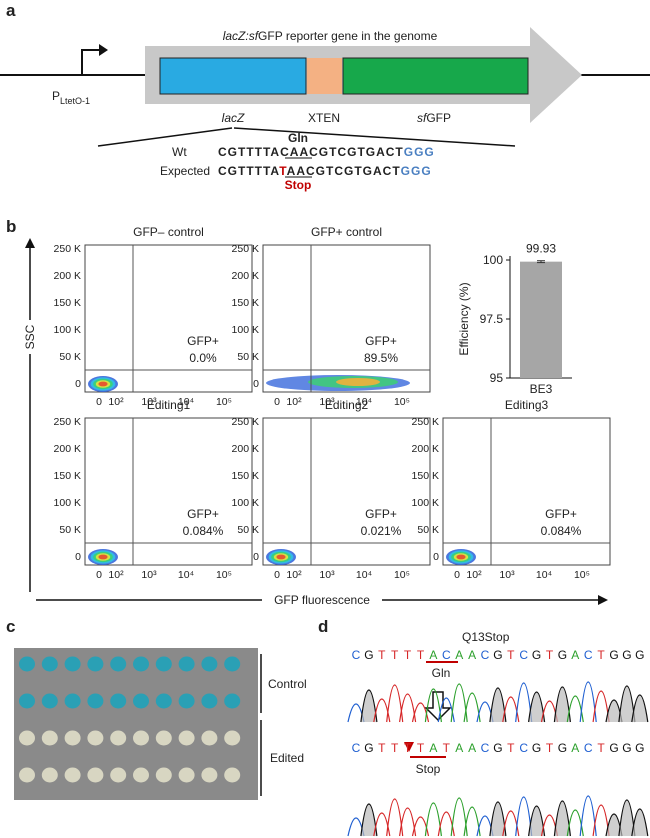 This screenshot has width=650, height=838. What do you see at coordinates (245, 503) in the screenshot?
I see `y-tick-label: 100 K` at bounding box center [245, 503].